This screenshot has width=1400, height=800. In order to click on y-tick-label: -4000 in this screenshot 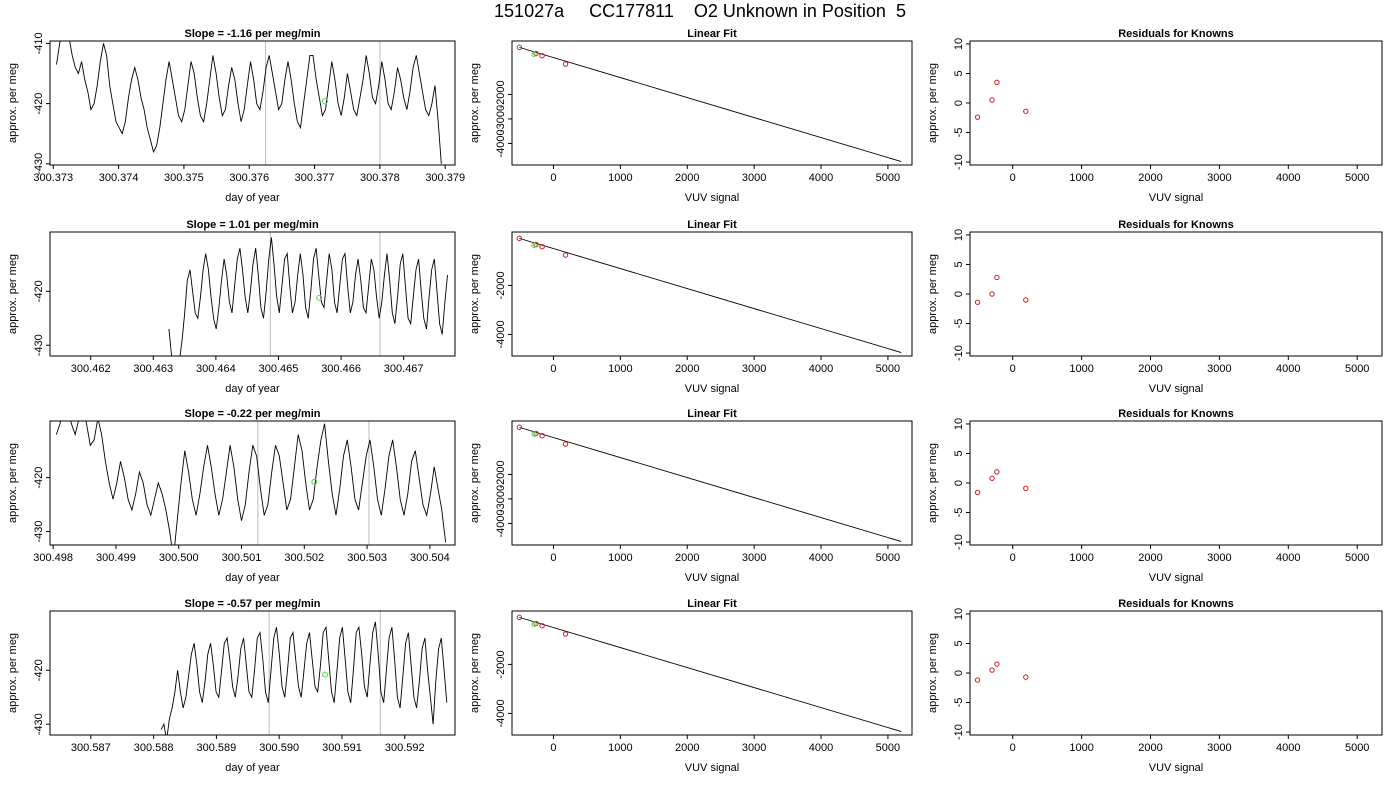, I will do `click(501, 713)`.